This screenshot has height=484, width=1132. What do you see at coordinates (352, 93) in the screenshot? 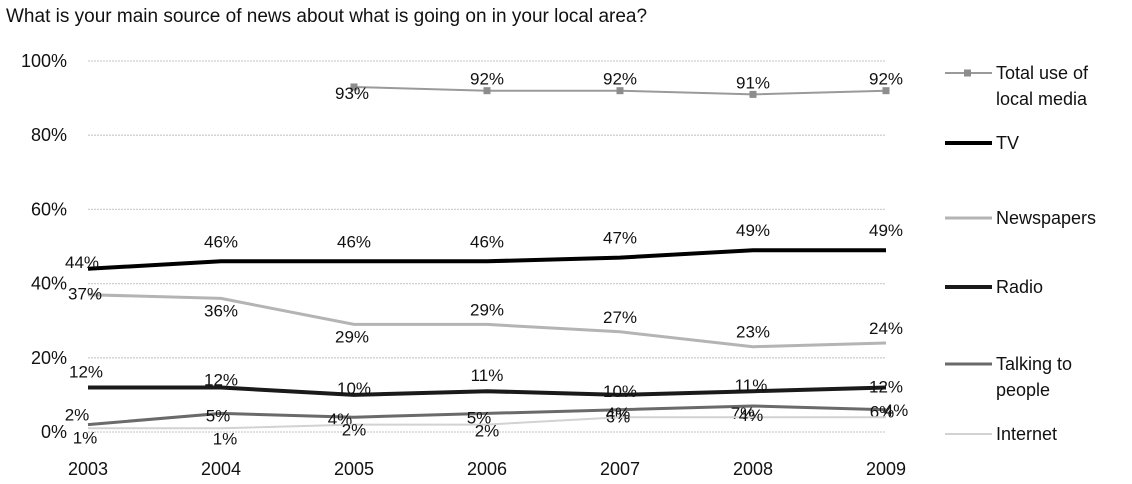
I see `data-label: 93%` at bounding box center [352, 93].